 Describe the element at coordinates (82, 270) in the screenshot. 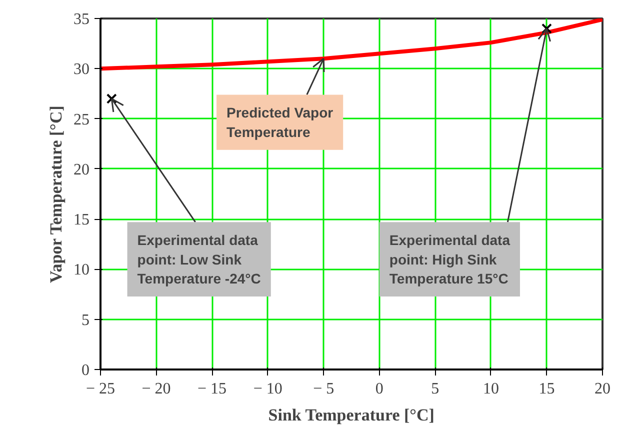

I see `y-tick-label: 10` at that location.